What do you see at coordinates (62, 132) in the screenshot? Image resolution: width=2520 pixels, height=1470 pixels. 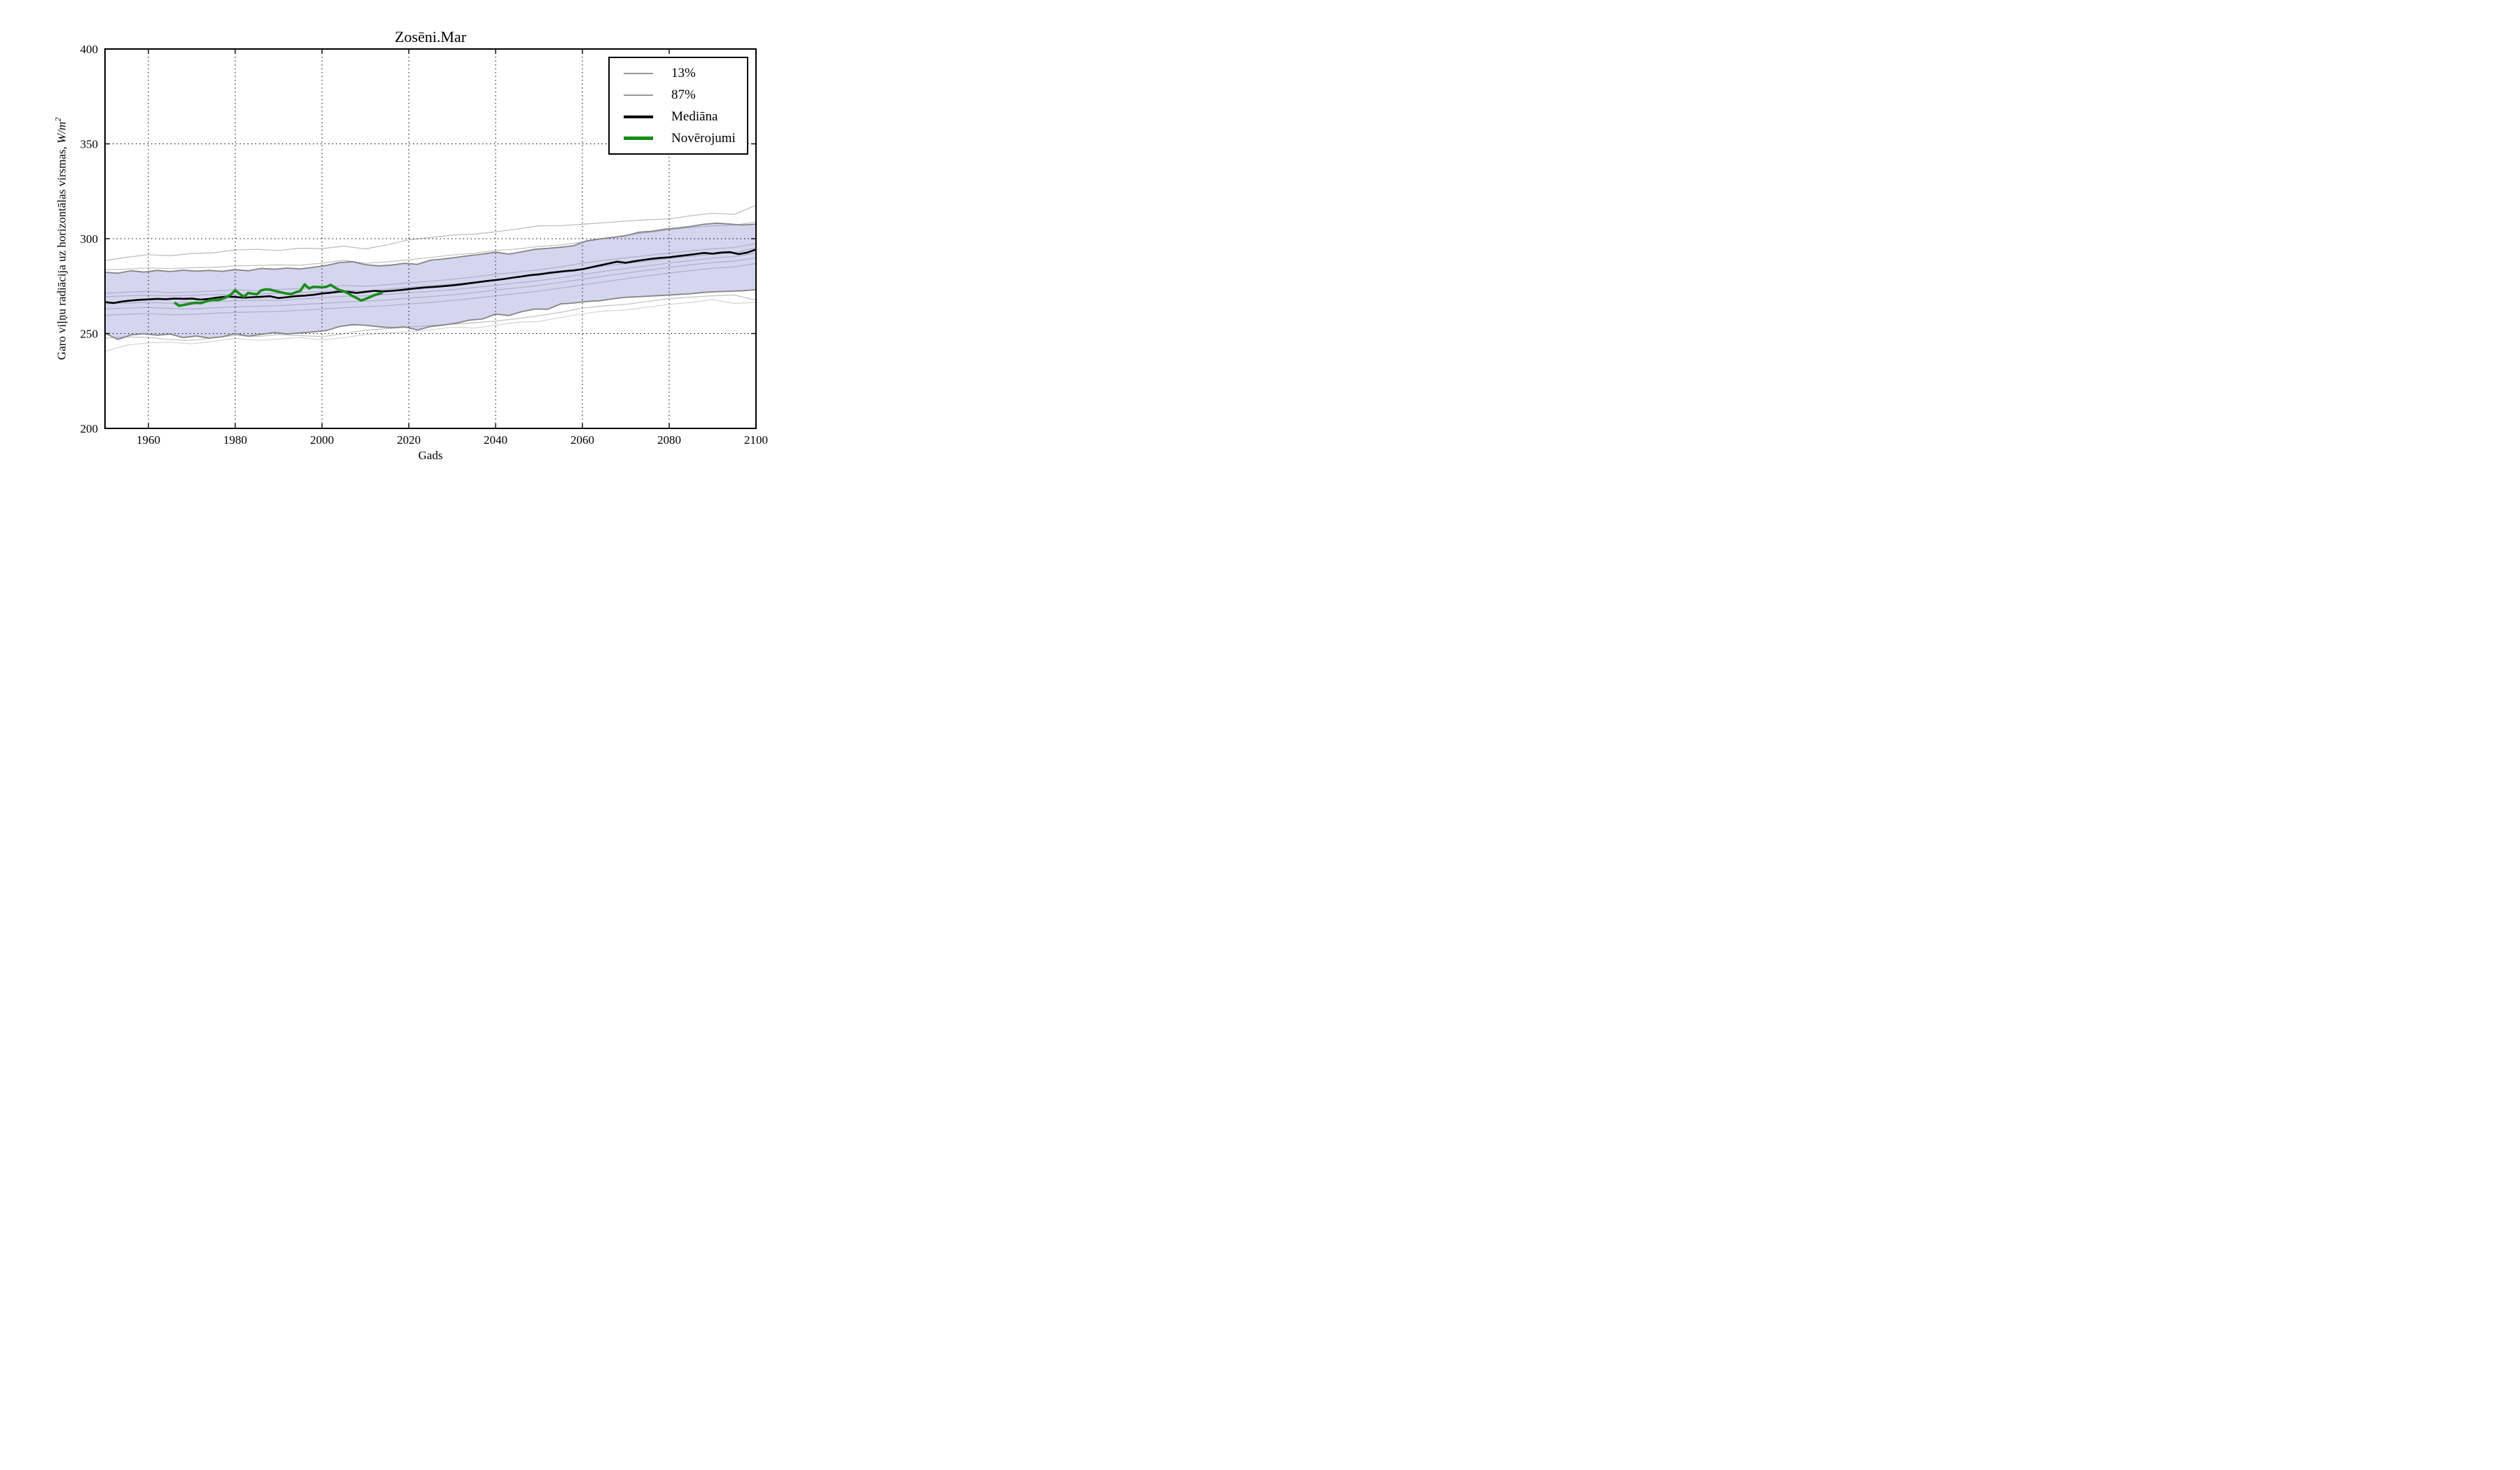 I see `y-axis-label-unit: W/m` at bounding box center [62, 132].